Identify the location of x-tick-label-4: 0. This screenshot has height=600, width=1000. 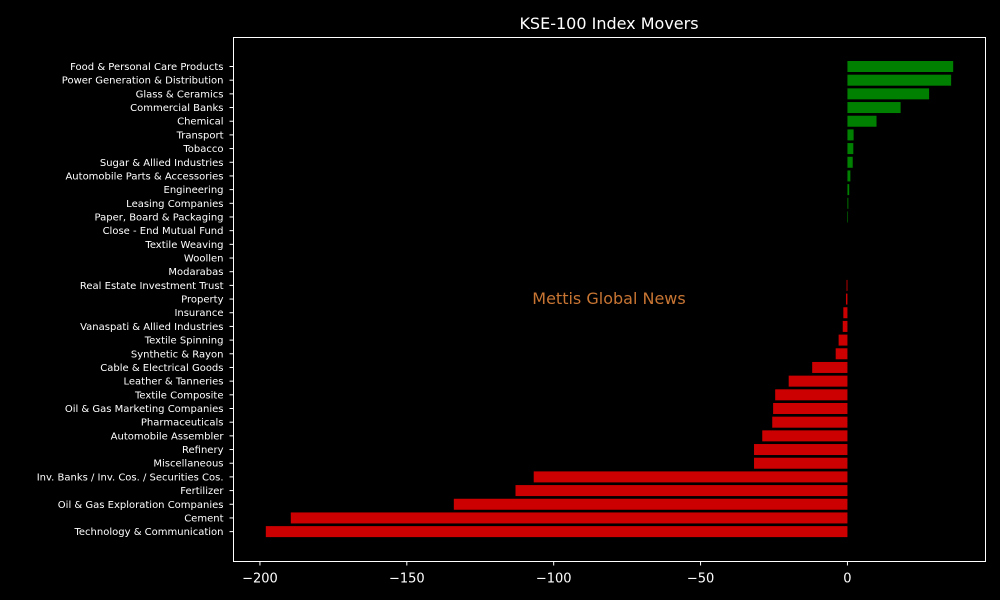
(847, 579).